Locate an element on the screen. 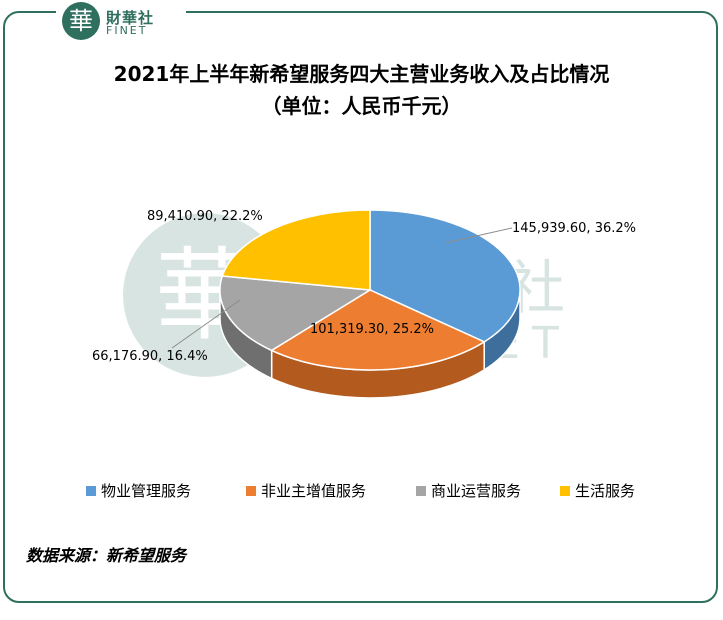 The width and height of the screenshot is (723, 620). logo-circle-icon is located at coordinates (81, 21).